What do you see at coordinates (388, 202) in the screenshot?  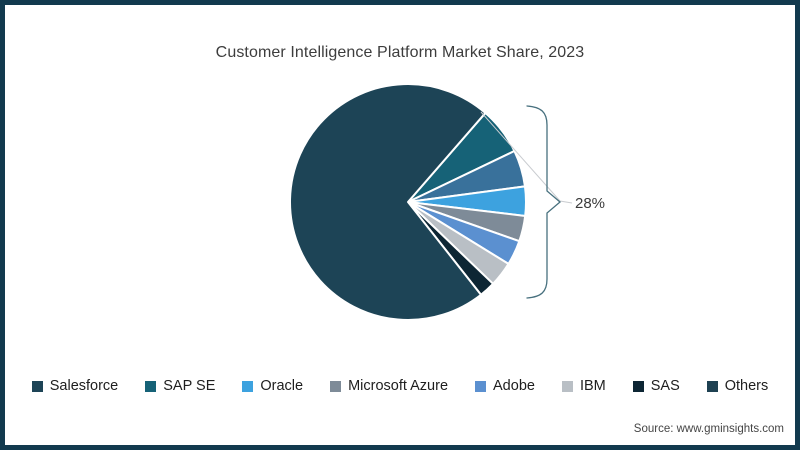 I see `pie-slice-salesforce` at bounding box center [388, 202].